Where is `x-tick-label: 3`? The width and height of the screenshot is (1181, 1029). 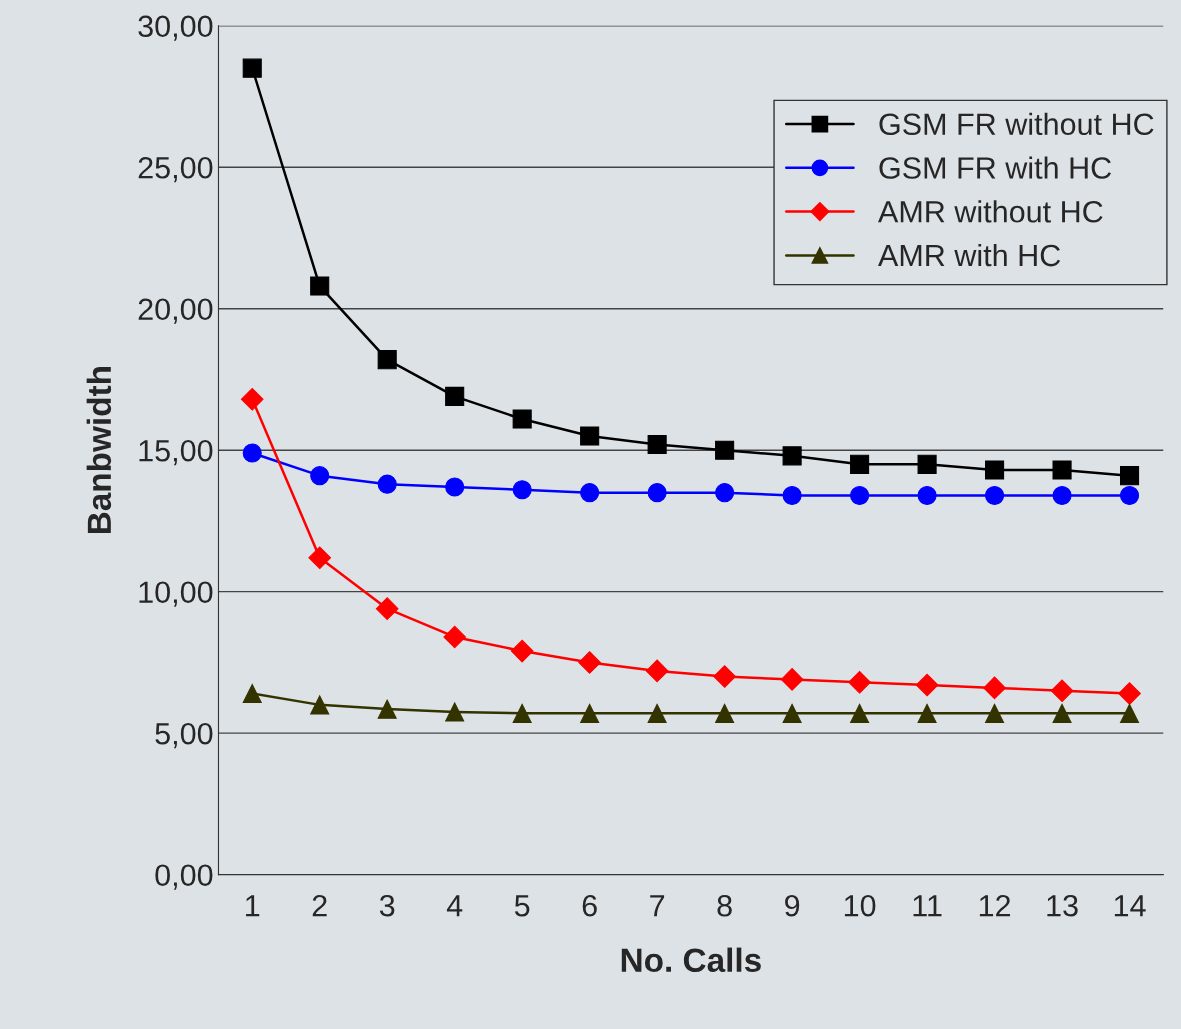 x-tick-label: 3 is located at coordinates (387, 905).